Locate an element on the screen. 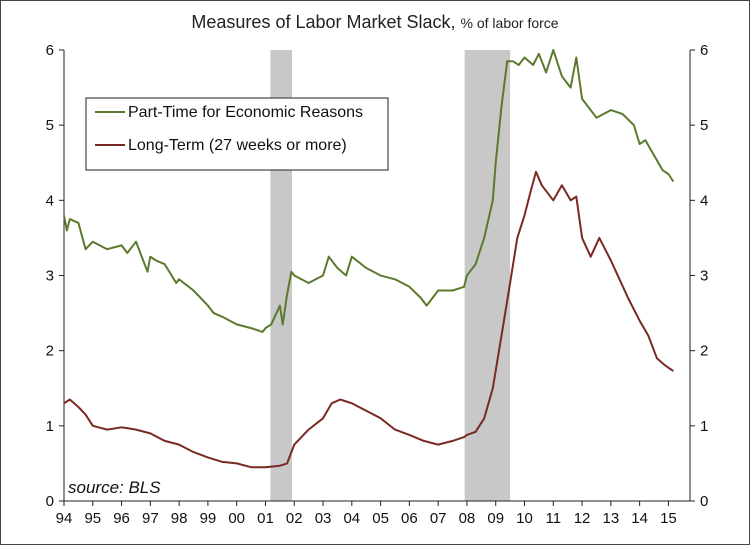 This screenshot has width=750, height=545. y-tick-label-left: 5 is located at coordinates (50, 125).